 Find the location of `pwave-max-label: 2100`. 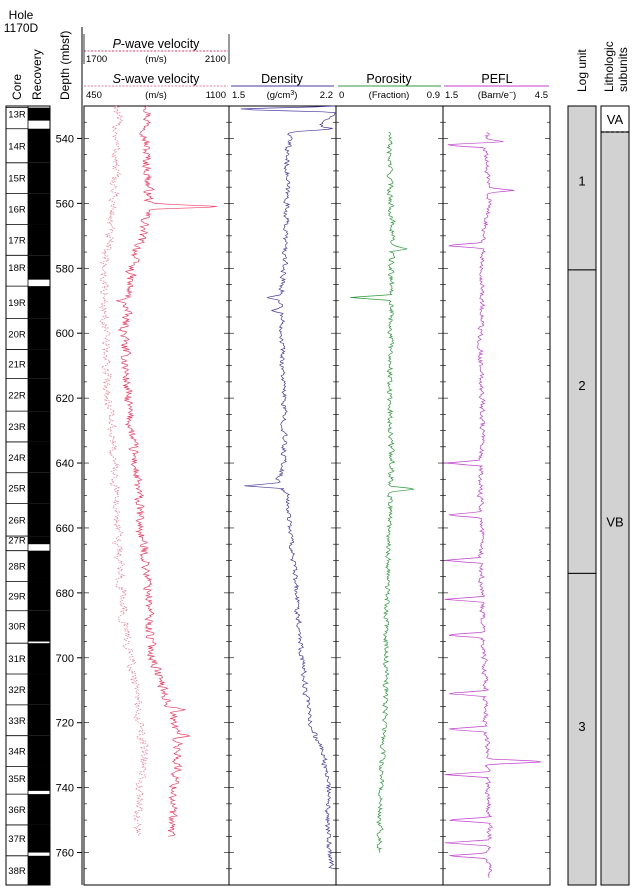

pwave-max-label: 2100 is located at coordinates (215, 59).